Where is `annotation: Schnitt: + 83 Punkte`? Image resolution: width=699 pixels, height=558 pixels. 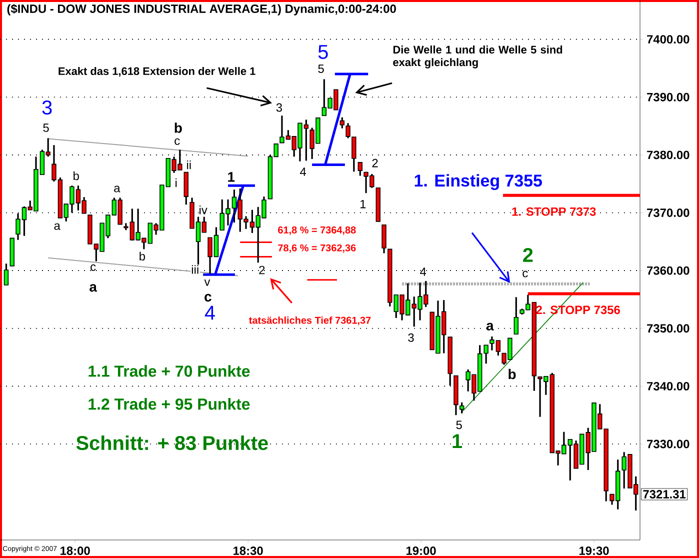 annotation: Schnitt: + 83 Punkte is located at coordinates (172, 442).